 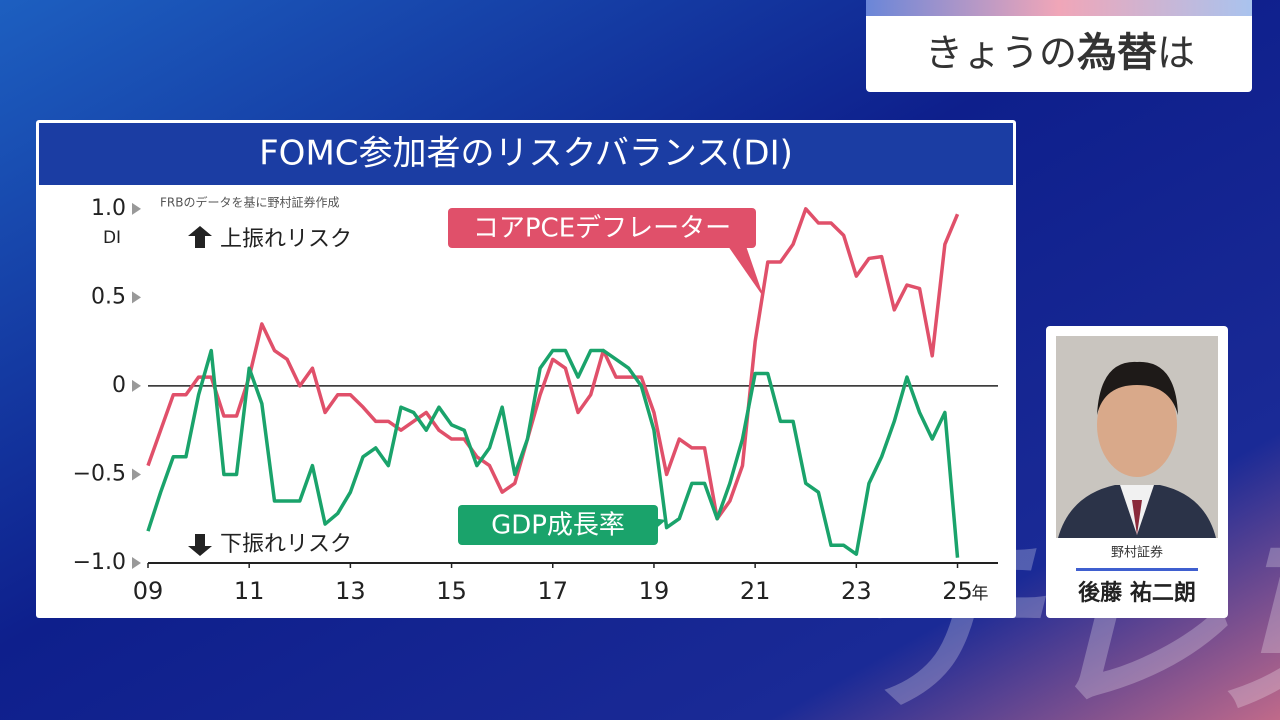 I want to click on x-unit: 年, so click(x=980, y=594).